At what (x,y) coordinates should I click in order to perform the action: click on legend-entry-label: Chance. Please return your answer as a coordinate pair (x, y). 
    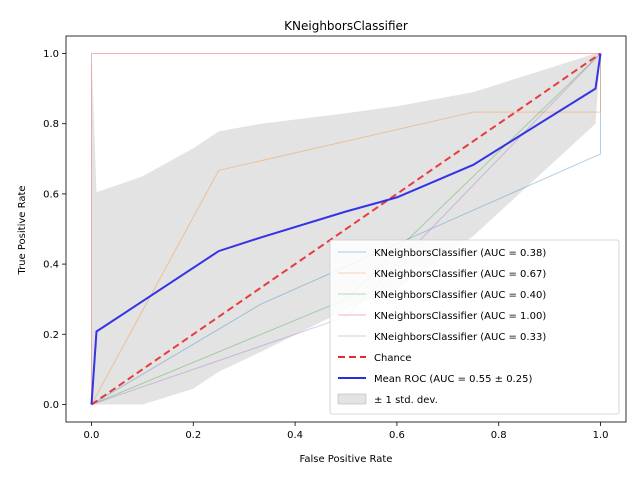
    Looking at the image, I should click on (392, 358).